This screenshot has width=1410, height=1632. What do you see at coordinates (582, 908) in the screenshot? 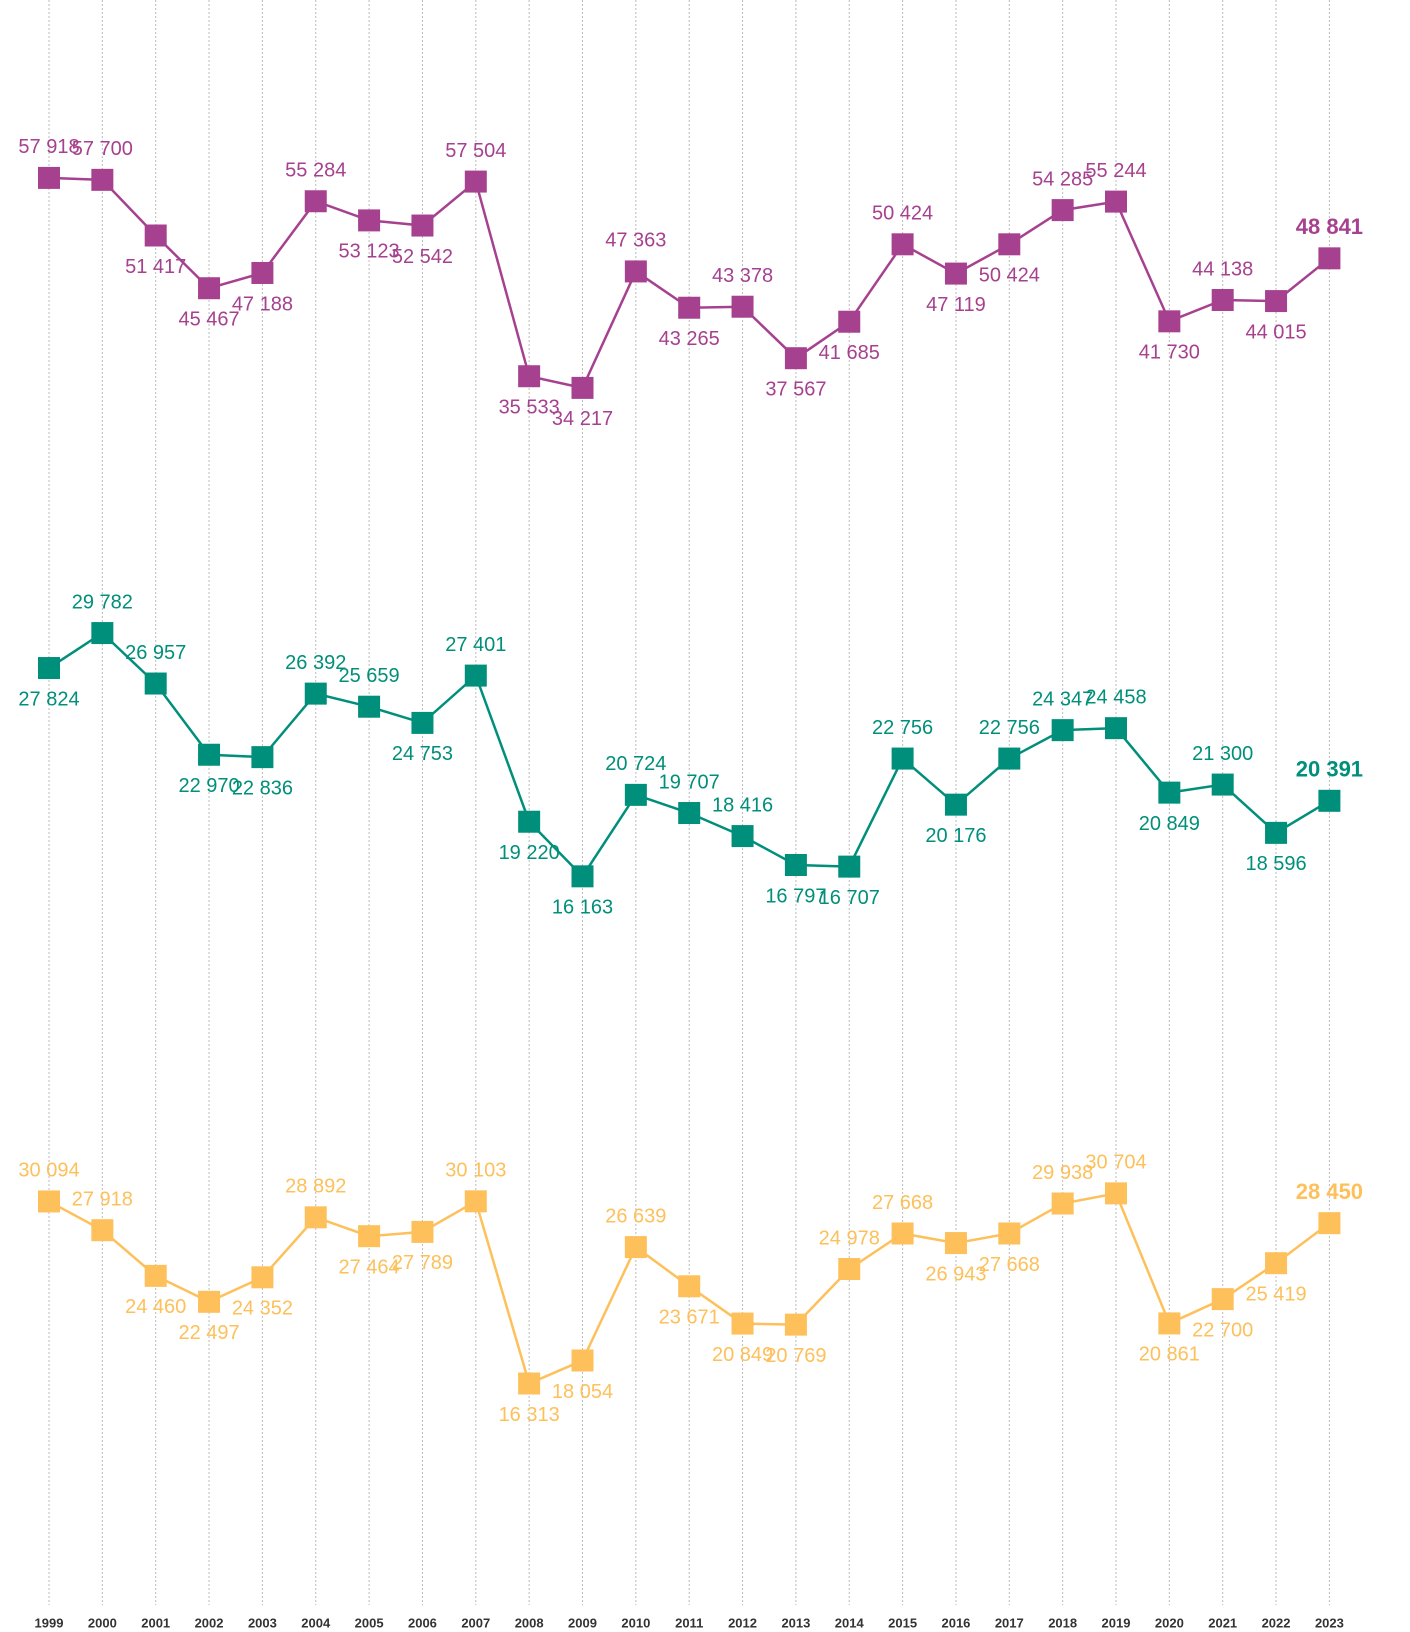
I see `data-label: 16 163` at bounding box center [582, 908].